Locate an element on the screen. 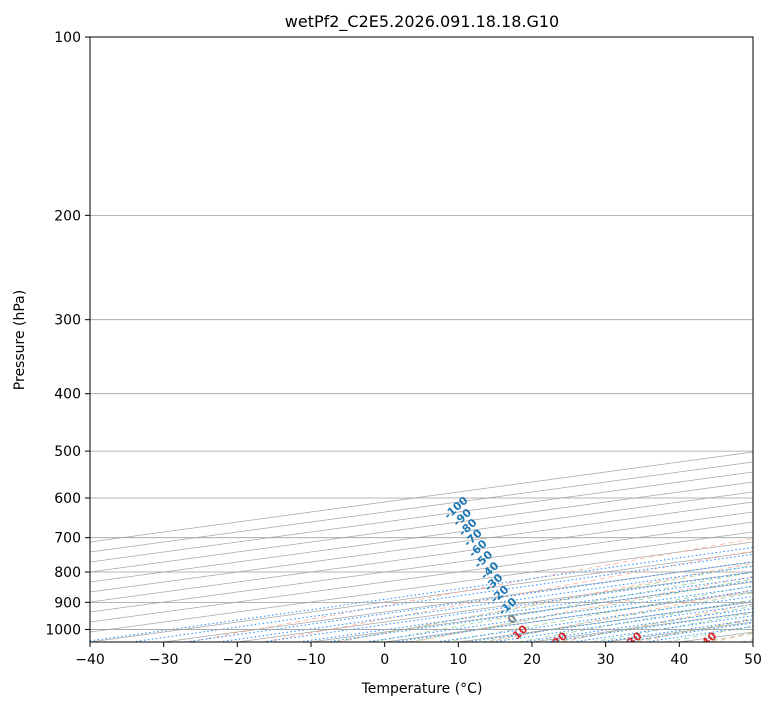 Image resolution: width=775 pixels, height=708 pixels. y-tick-label: 500 is located at coordinates (67, 452).